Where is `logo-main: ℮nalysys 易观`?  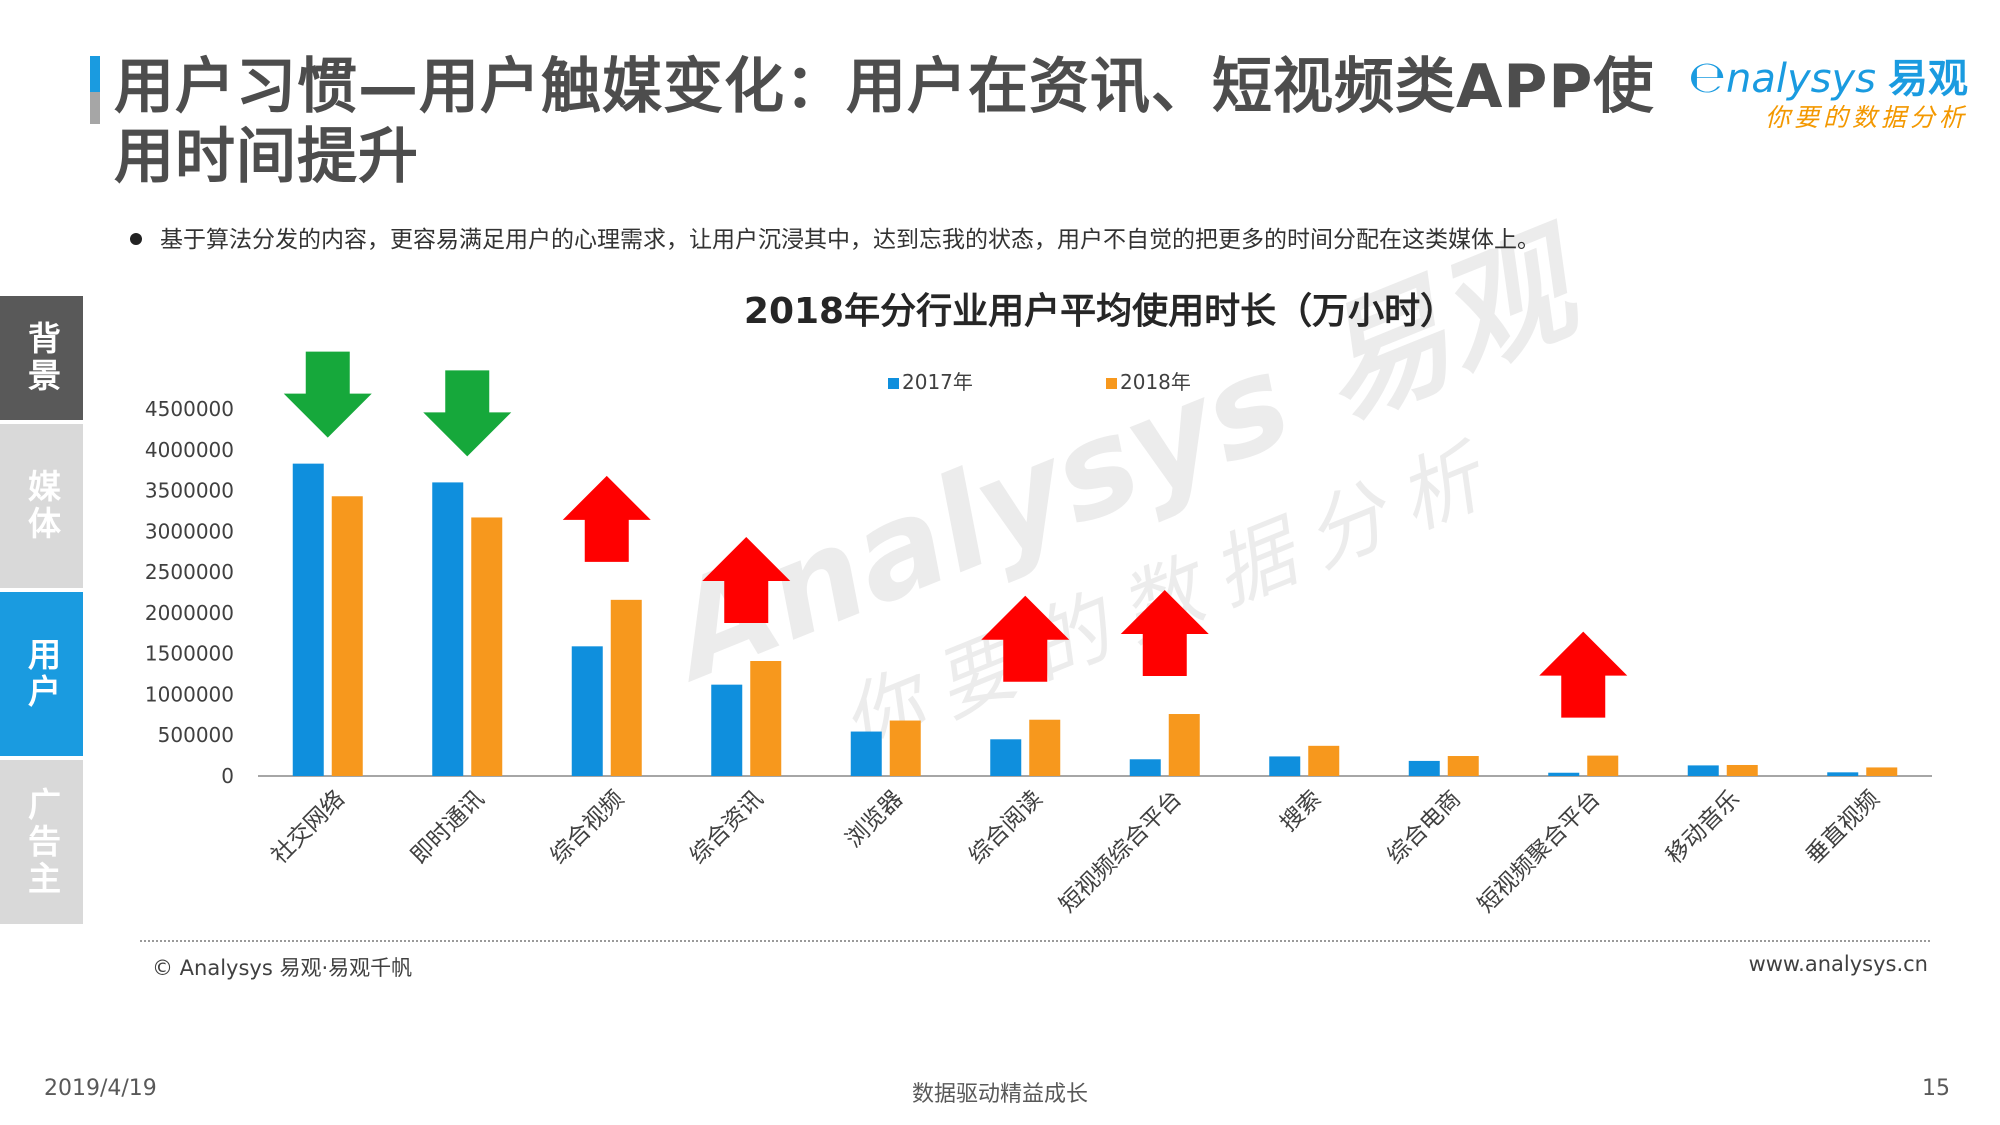 logo-main: ℮nalysys 易观 is located at coordinates (1828, 77).